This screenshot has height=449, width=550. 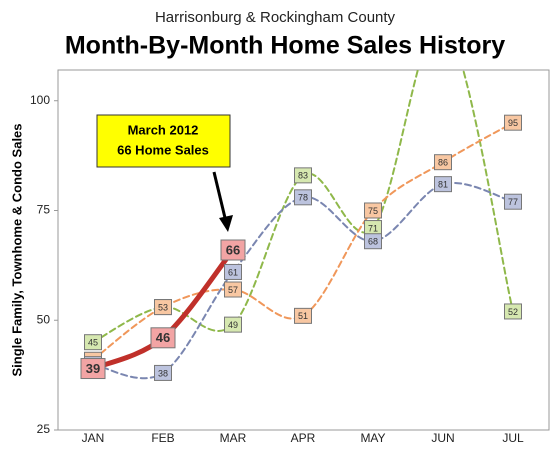 I want to click on y-axis-label: Single Family, Townhome & Condo Sales, so click(x=16, y=249).